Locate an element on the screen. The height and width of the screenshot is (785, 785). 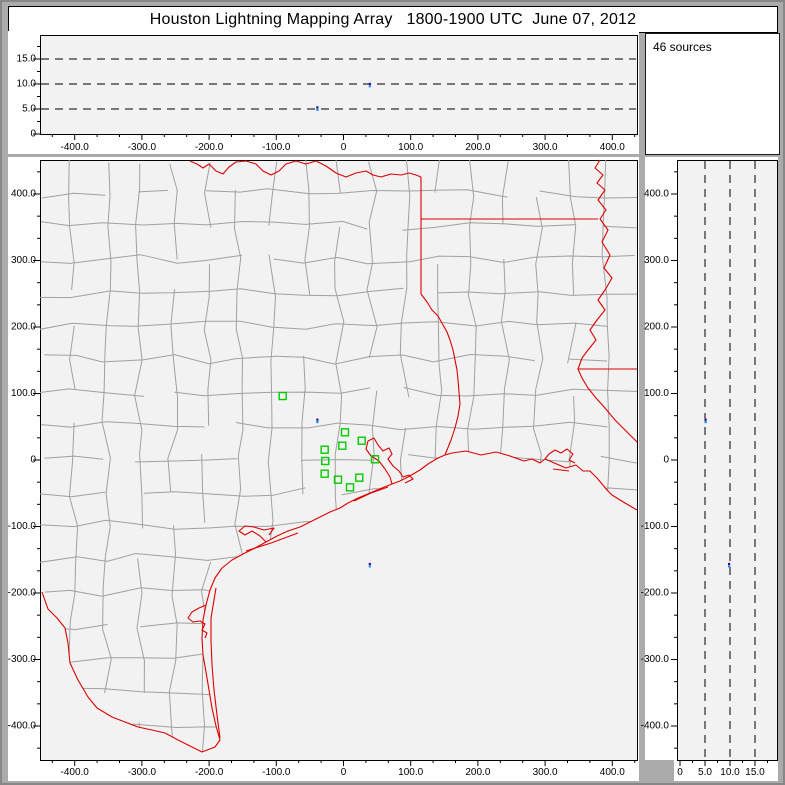
lma-station-markers is located at coordinates (329, 441).